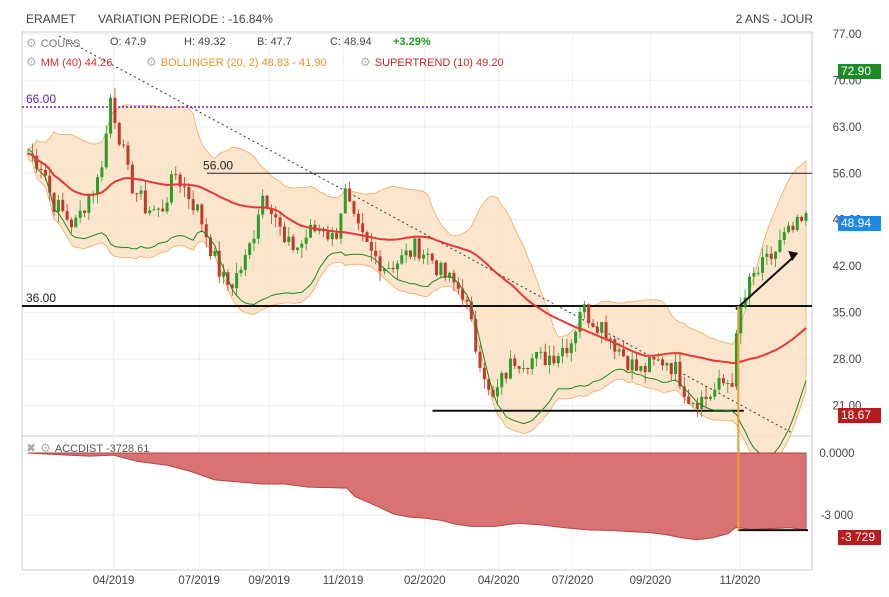  I want to click on price-tag-current: 48.94, so click(859, 223).